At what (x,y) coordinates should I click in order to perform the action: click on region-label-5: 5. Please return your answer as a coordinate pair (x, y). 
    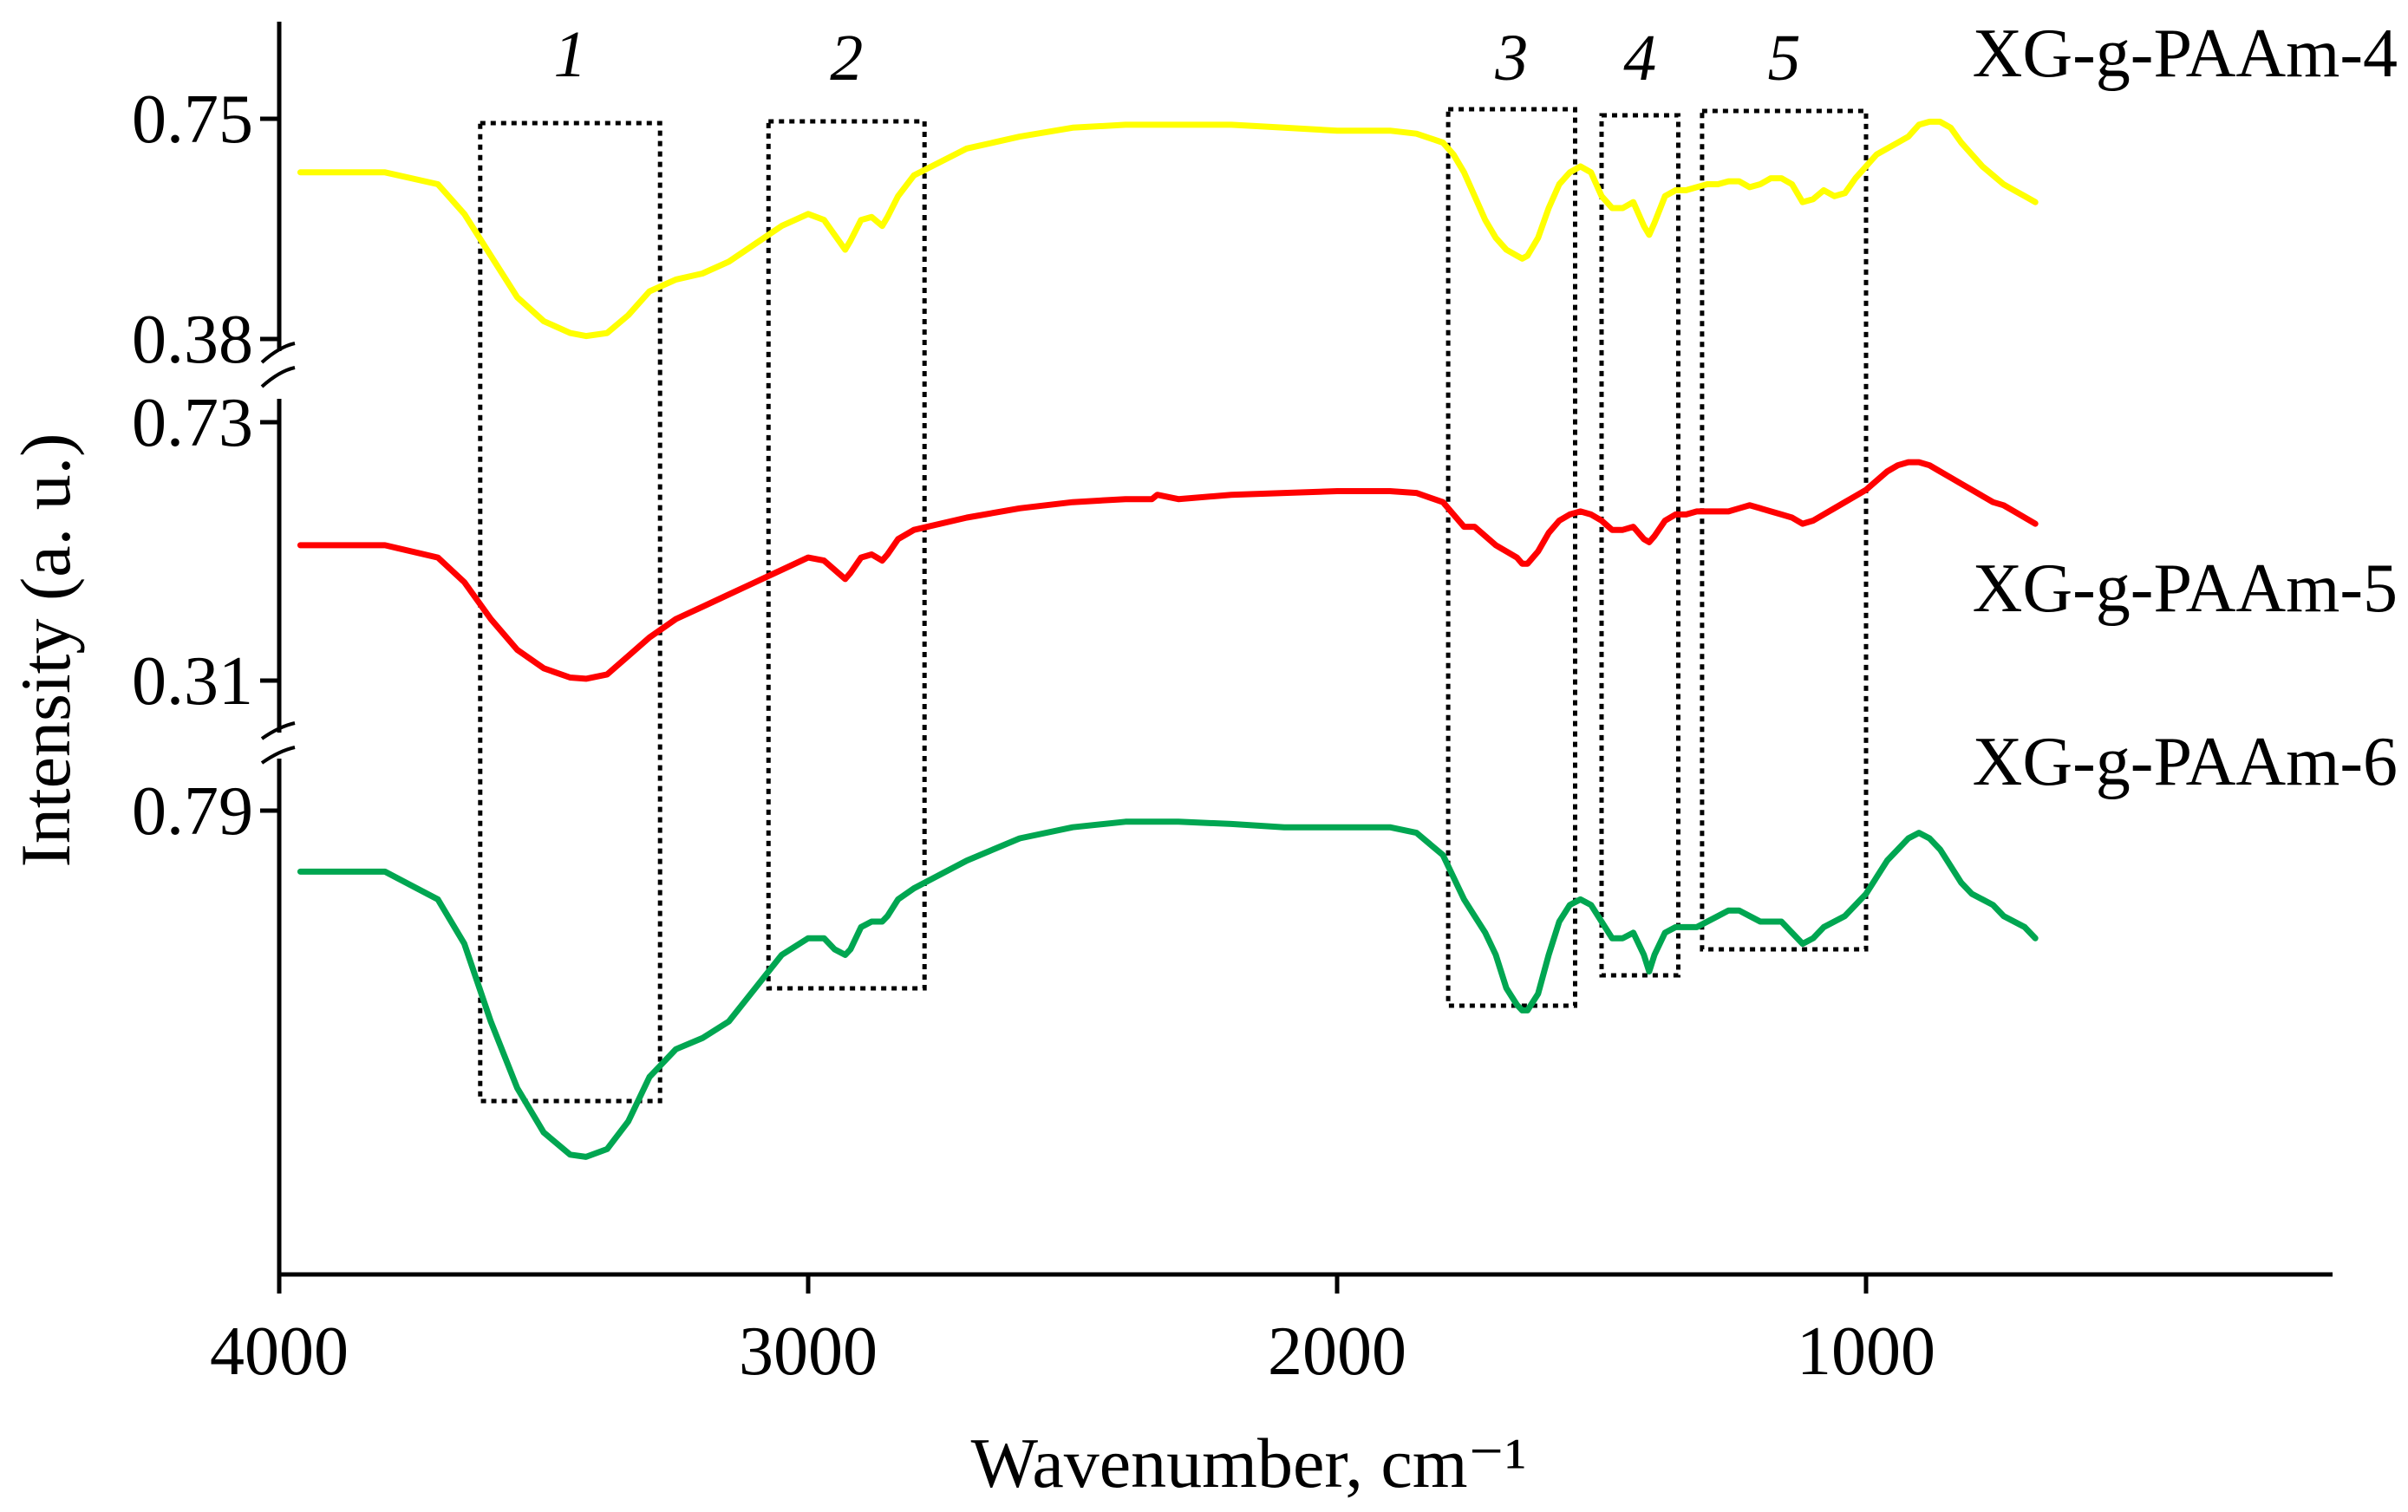
    Looking at the image, I should click on (1784, 58).